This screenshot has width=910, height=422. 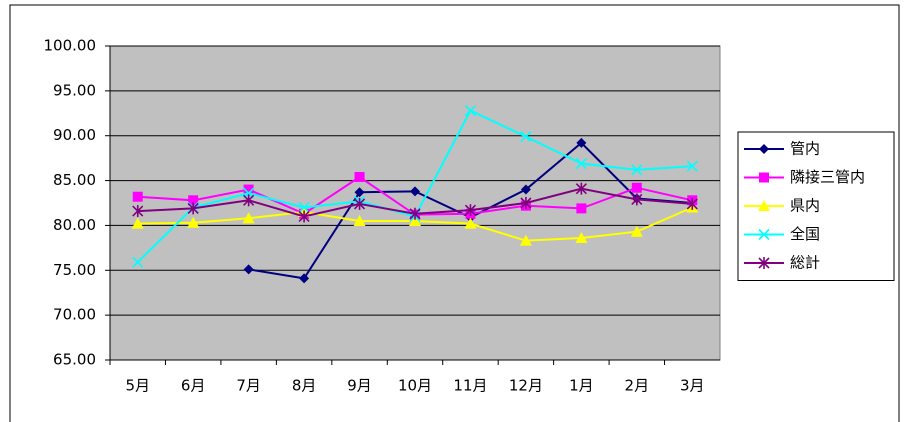 I want to click on legend-label: 県内, so click(x=805, y=206).